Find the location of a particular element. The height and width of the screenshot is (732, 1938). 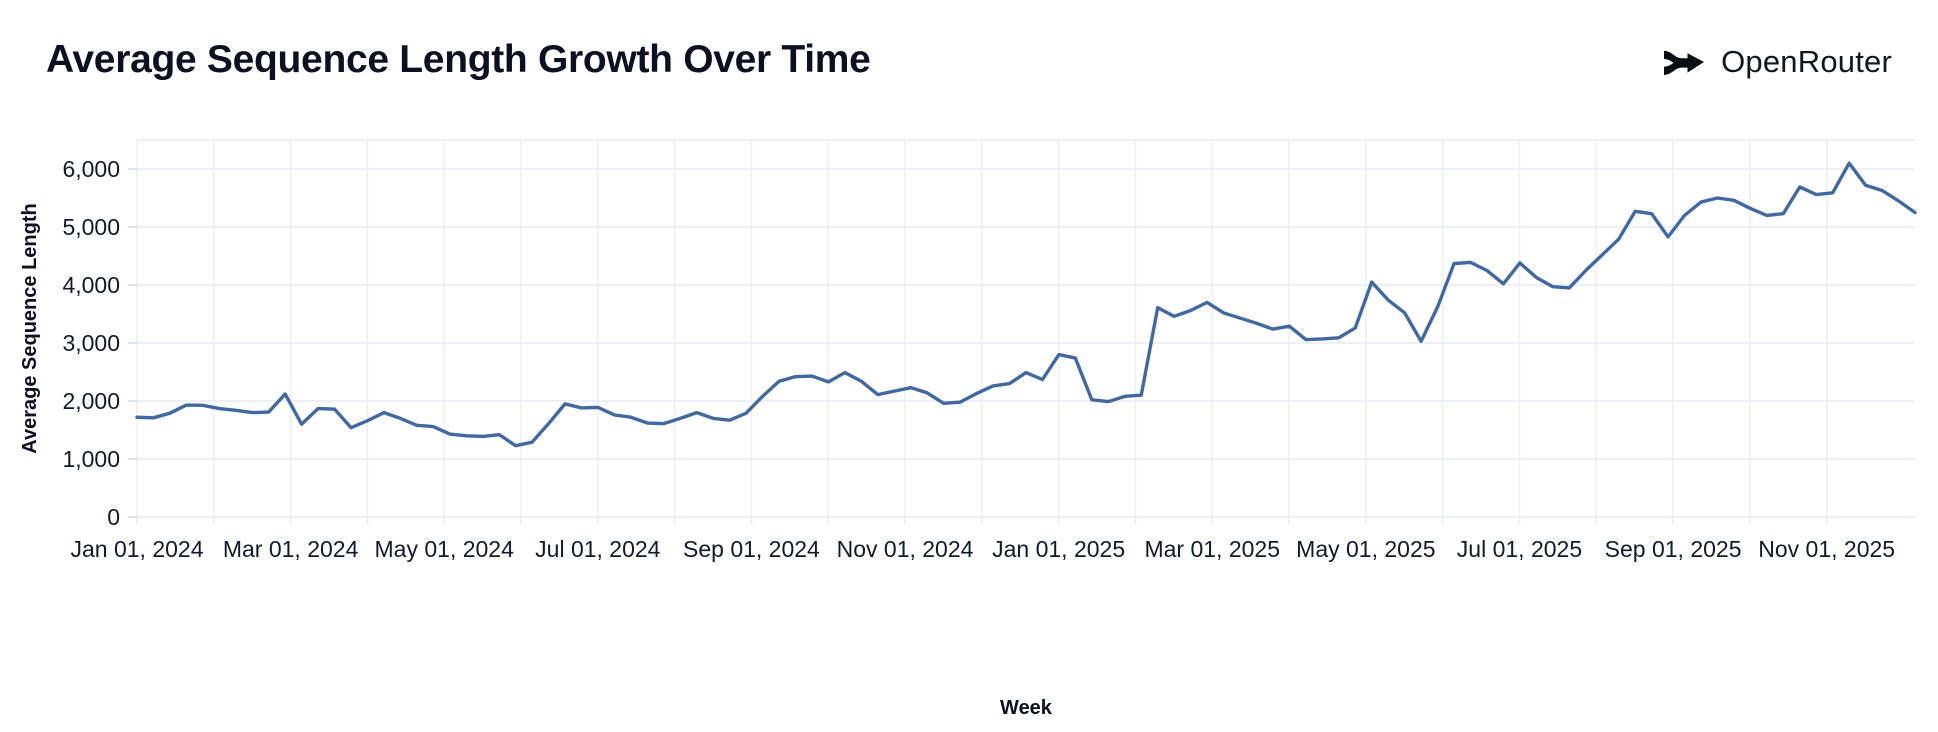

x-axis-tick-label: Sep 01, 2024 is located at coordinates (751, 549).